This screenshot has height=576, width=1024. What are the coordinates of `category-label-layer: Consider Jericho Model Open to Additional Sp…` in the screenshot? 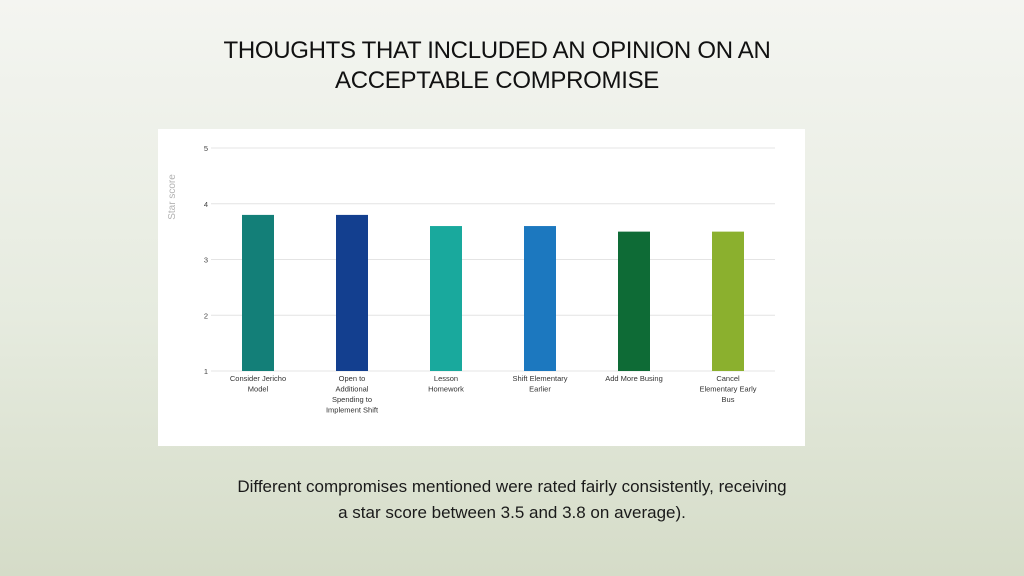 It's located at (493, 394).